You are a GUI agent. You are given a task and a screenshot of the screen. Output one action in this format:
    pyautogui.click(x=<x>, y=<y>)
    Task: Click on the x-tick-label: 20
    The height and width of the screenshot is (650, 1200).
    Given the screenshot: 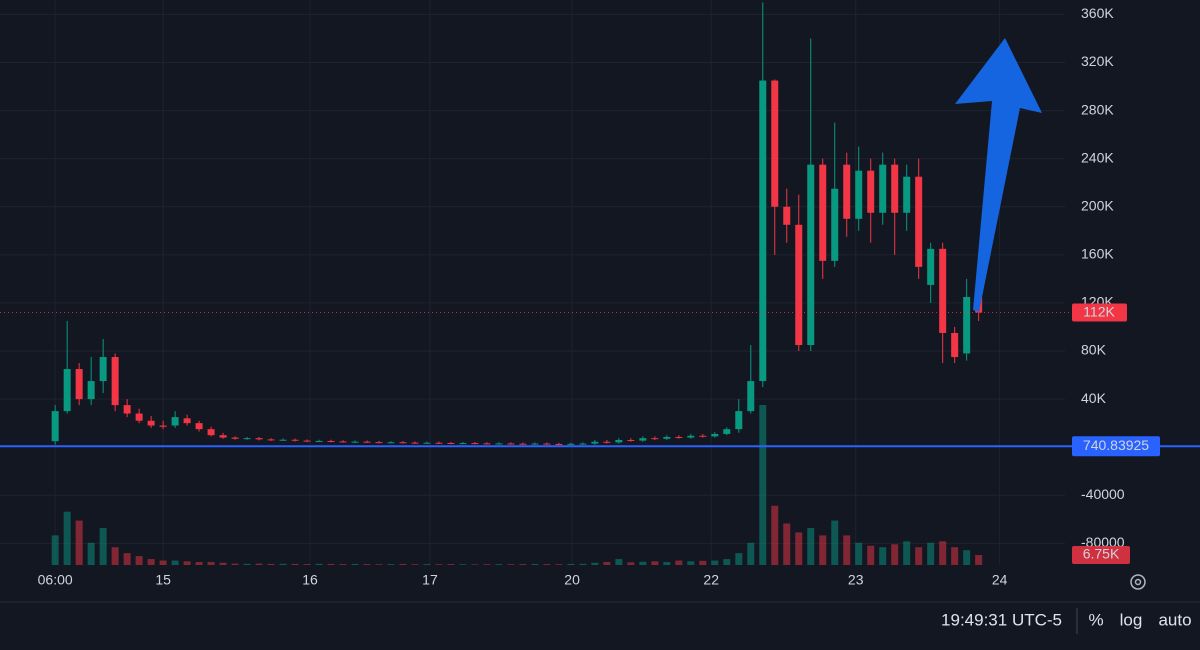 What is the action you would take?
    pyautogui.click(x=572, y=580)
    